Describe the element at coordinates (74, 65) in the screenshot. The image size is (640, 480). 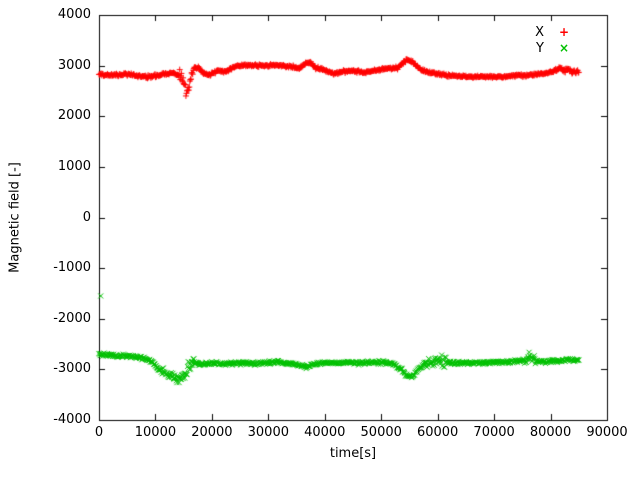
I see `y-tick-label: 3000` at that location.